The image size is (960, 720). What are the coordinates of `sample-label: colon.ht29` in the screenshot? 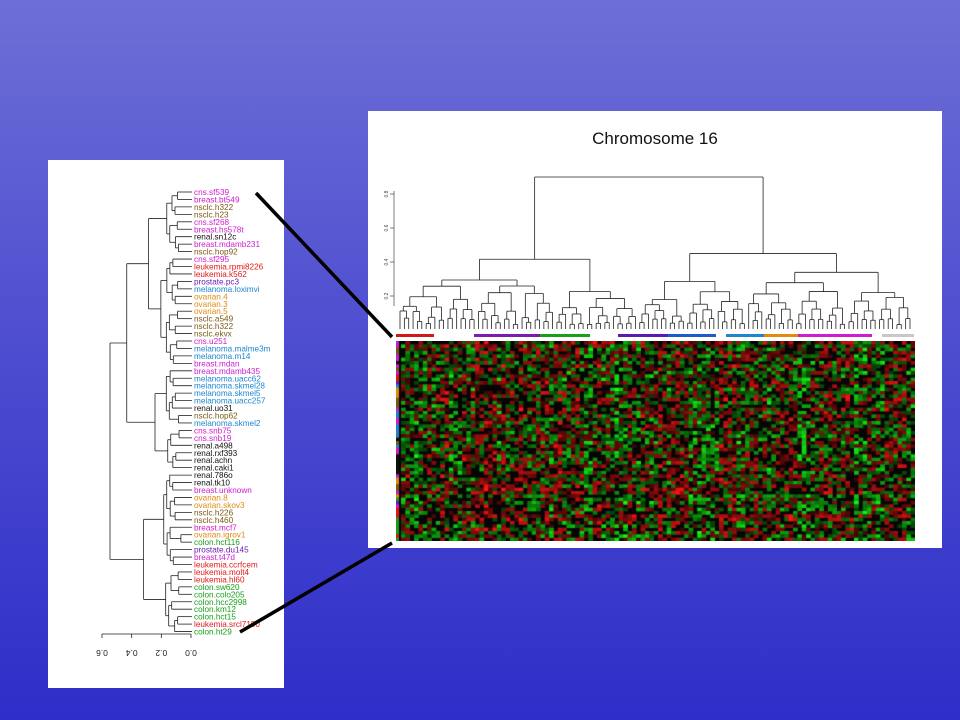 It's located at (213, 632).